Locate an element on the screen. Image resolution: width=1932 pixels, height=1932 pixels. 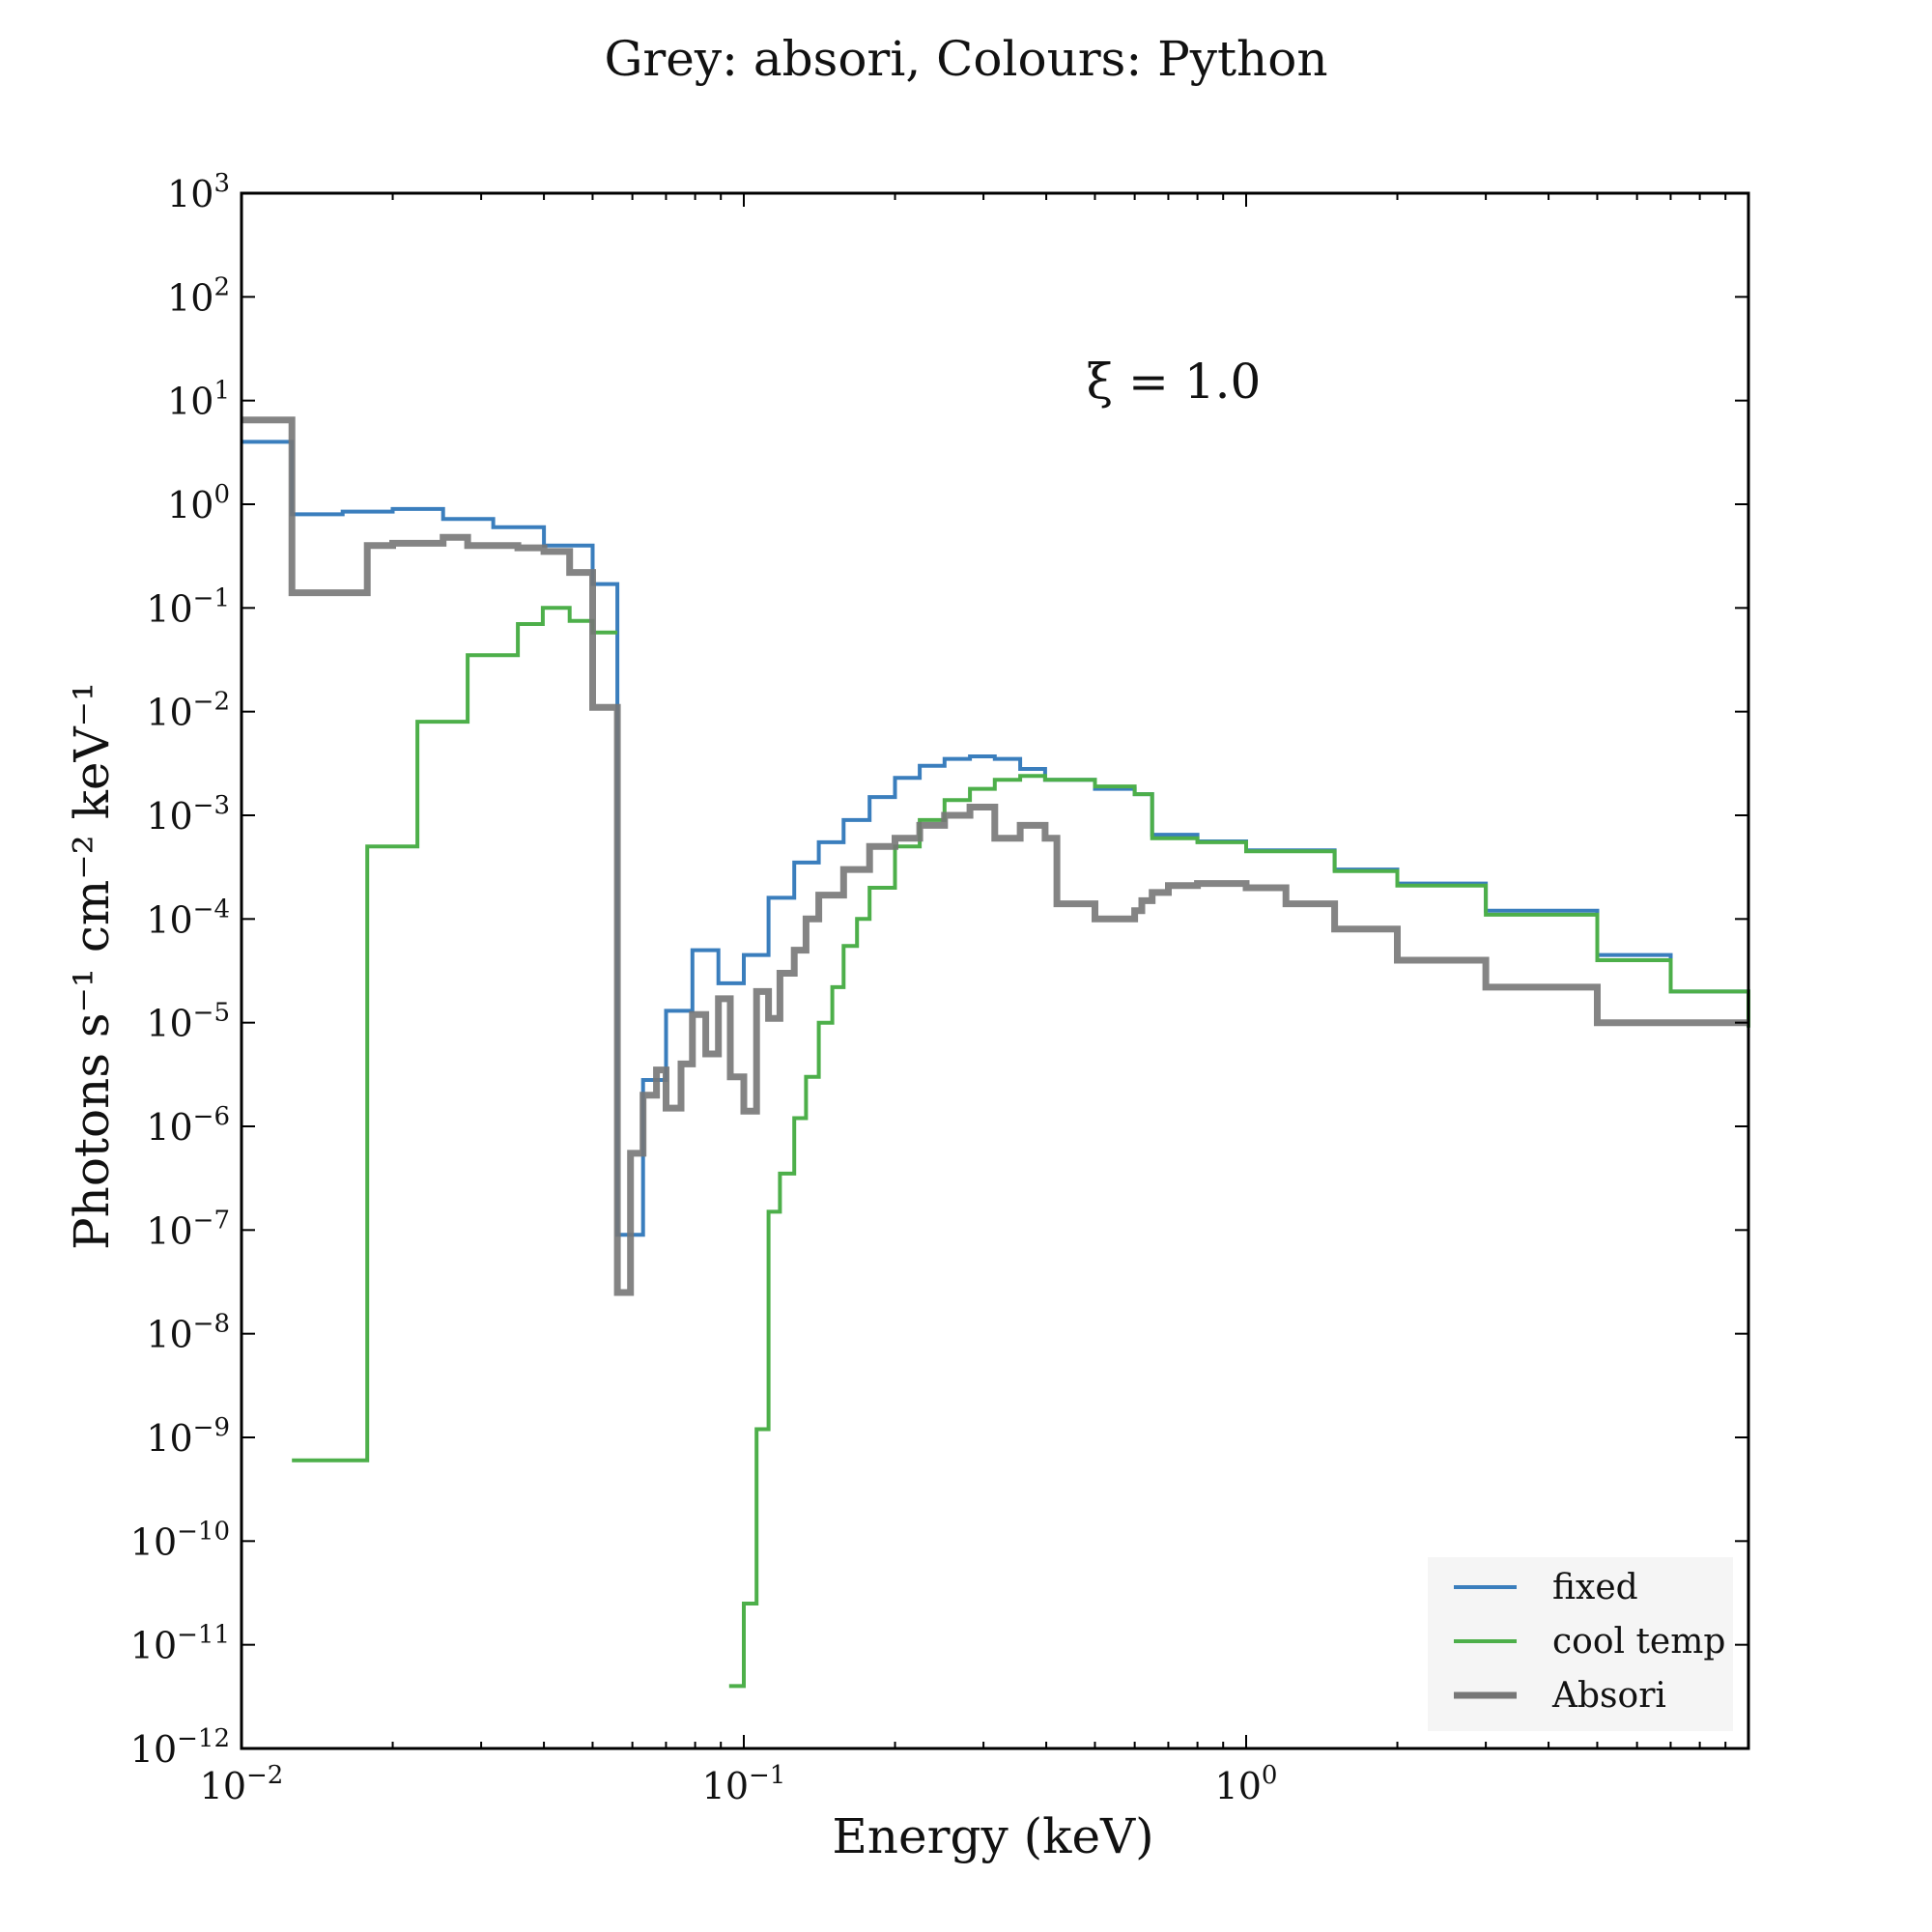
legend-label-absori: Absori is located at coordinates (1608, 1696).